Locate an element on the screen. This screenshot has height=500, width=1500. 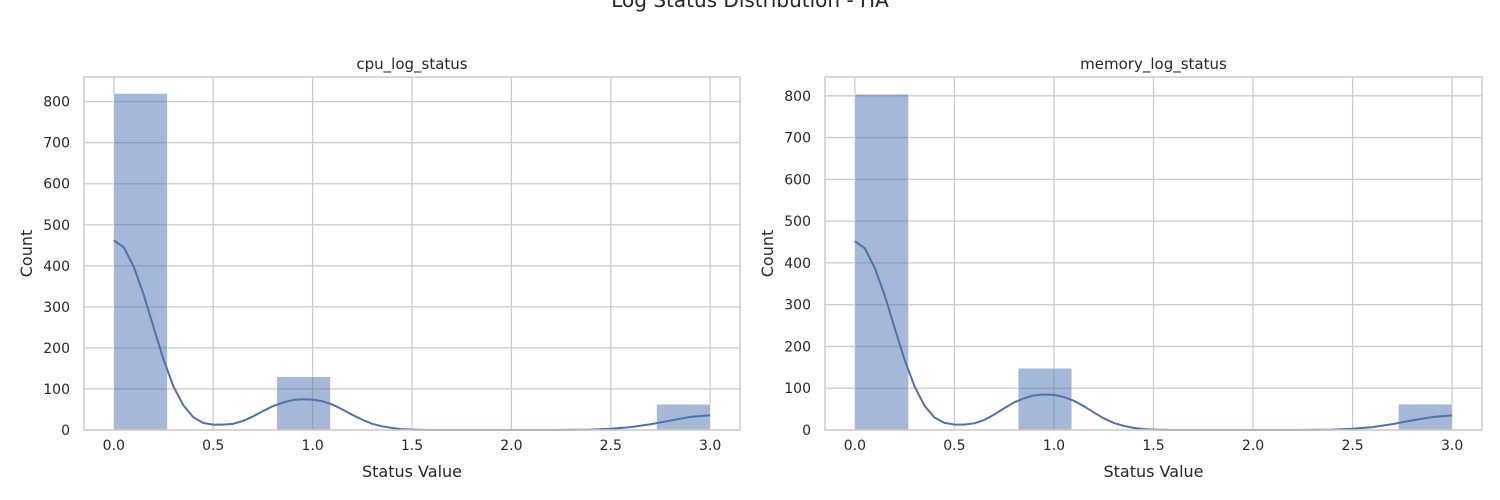
cpu-y-tick-label: 500 is located at coordinates (56, 226).